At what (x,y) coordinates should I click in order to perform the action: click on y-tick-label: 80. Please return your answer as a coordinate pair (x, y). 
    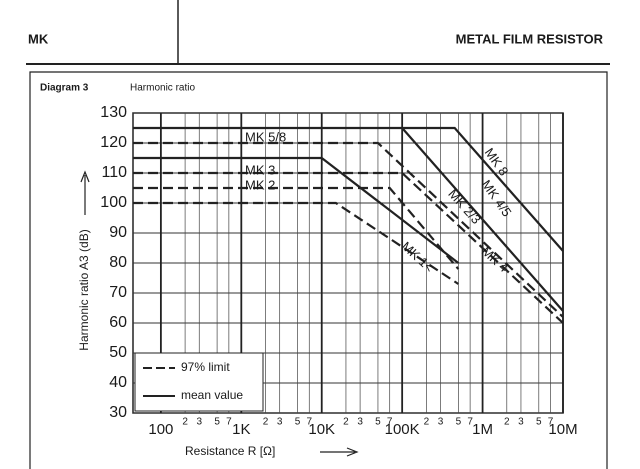
    Looking at the image, I should click on (118, 262).